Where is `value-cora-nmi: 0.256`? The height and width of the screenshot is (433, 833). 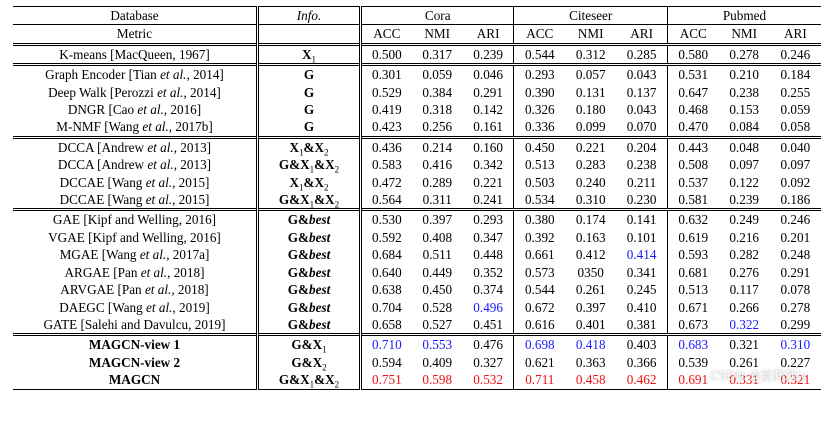 value-cora-nmi: 0.256 is located at coordinates (437, 127).